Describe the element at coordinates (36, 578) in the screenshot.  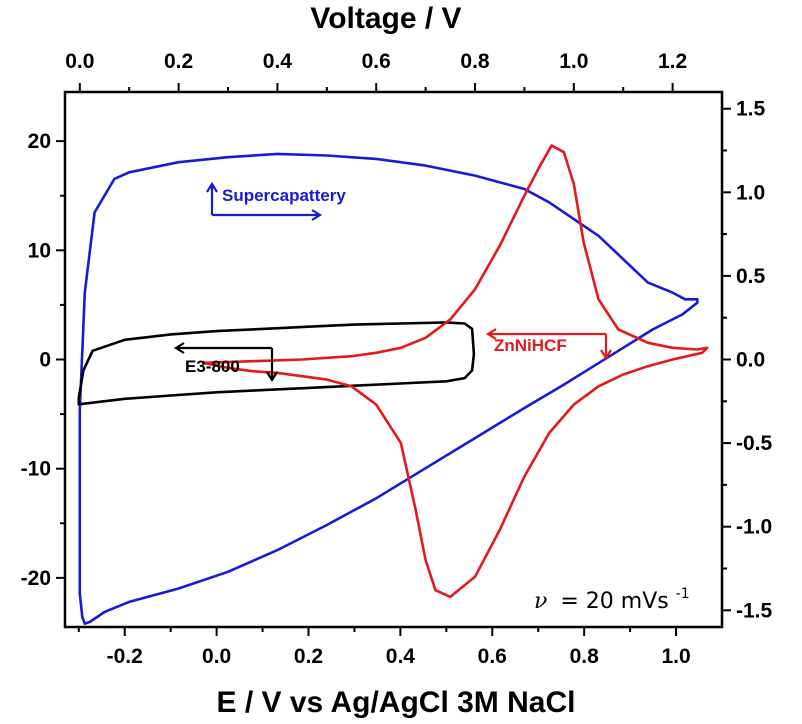
I see `y-tick-label-0: -20` at that location.